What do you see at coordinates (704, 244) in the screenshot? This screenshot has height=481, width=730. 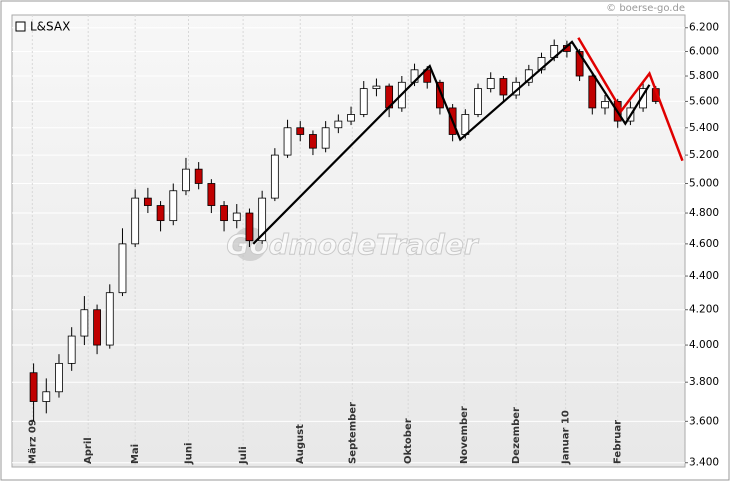 I see `y-tick-label: 4.600` at bounding box center [704, 244].